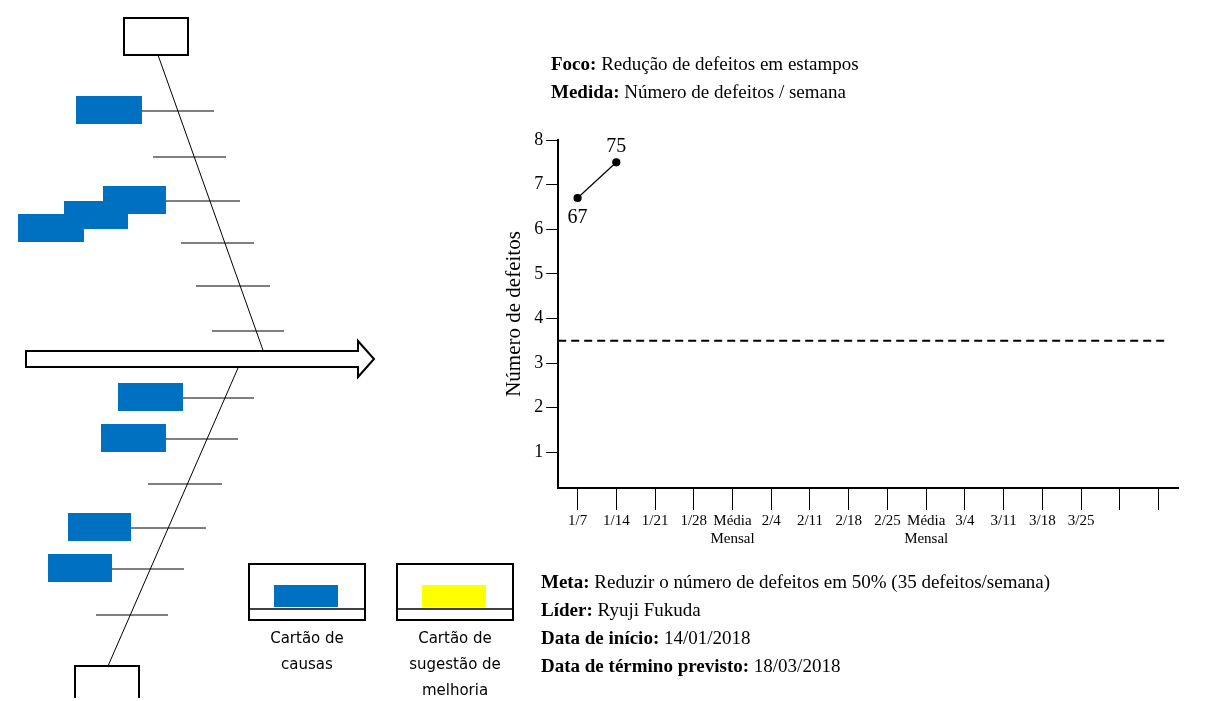 This screenshot has height=701, width=1213. What do you see at coordinates (539, 272) in the screenshot?
I see `y-tick-label: 5` at bounding box center [539, 272].